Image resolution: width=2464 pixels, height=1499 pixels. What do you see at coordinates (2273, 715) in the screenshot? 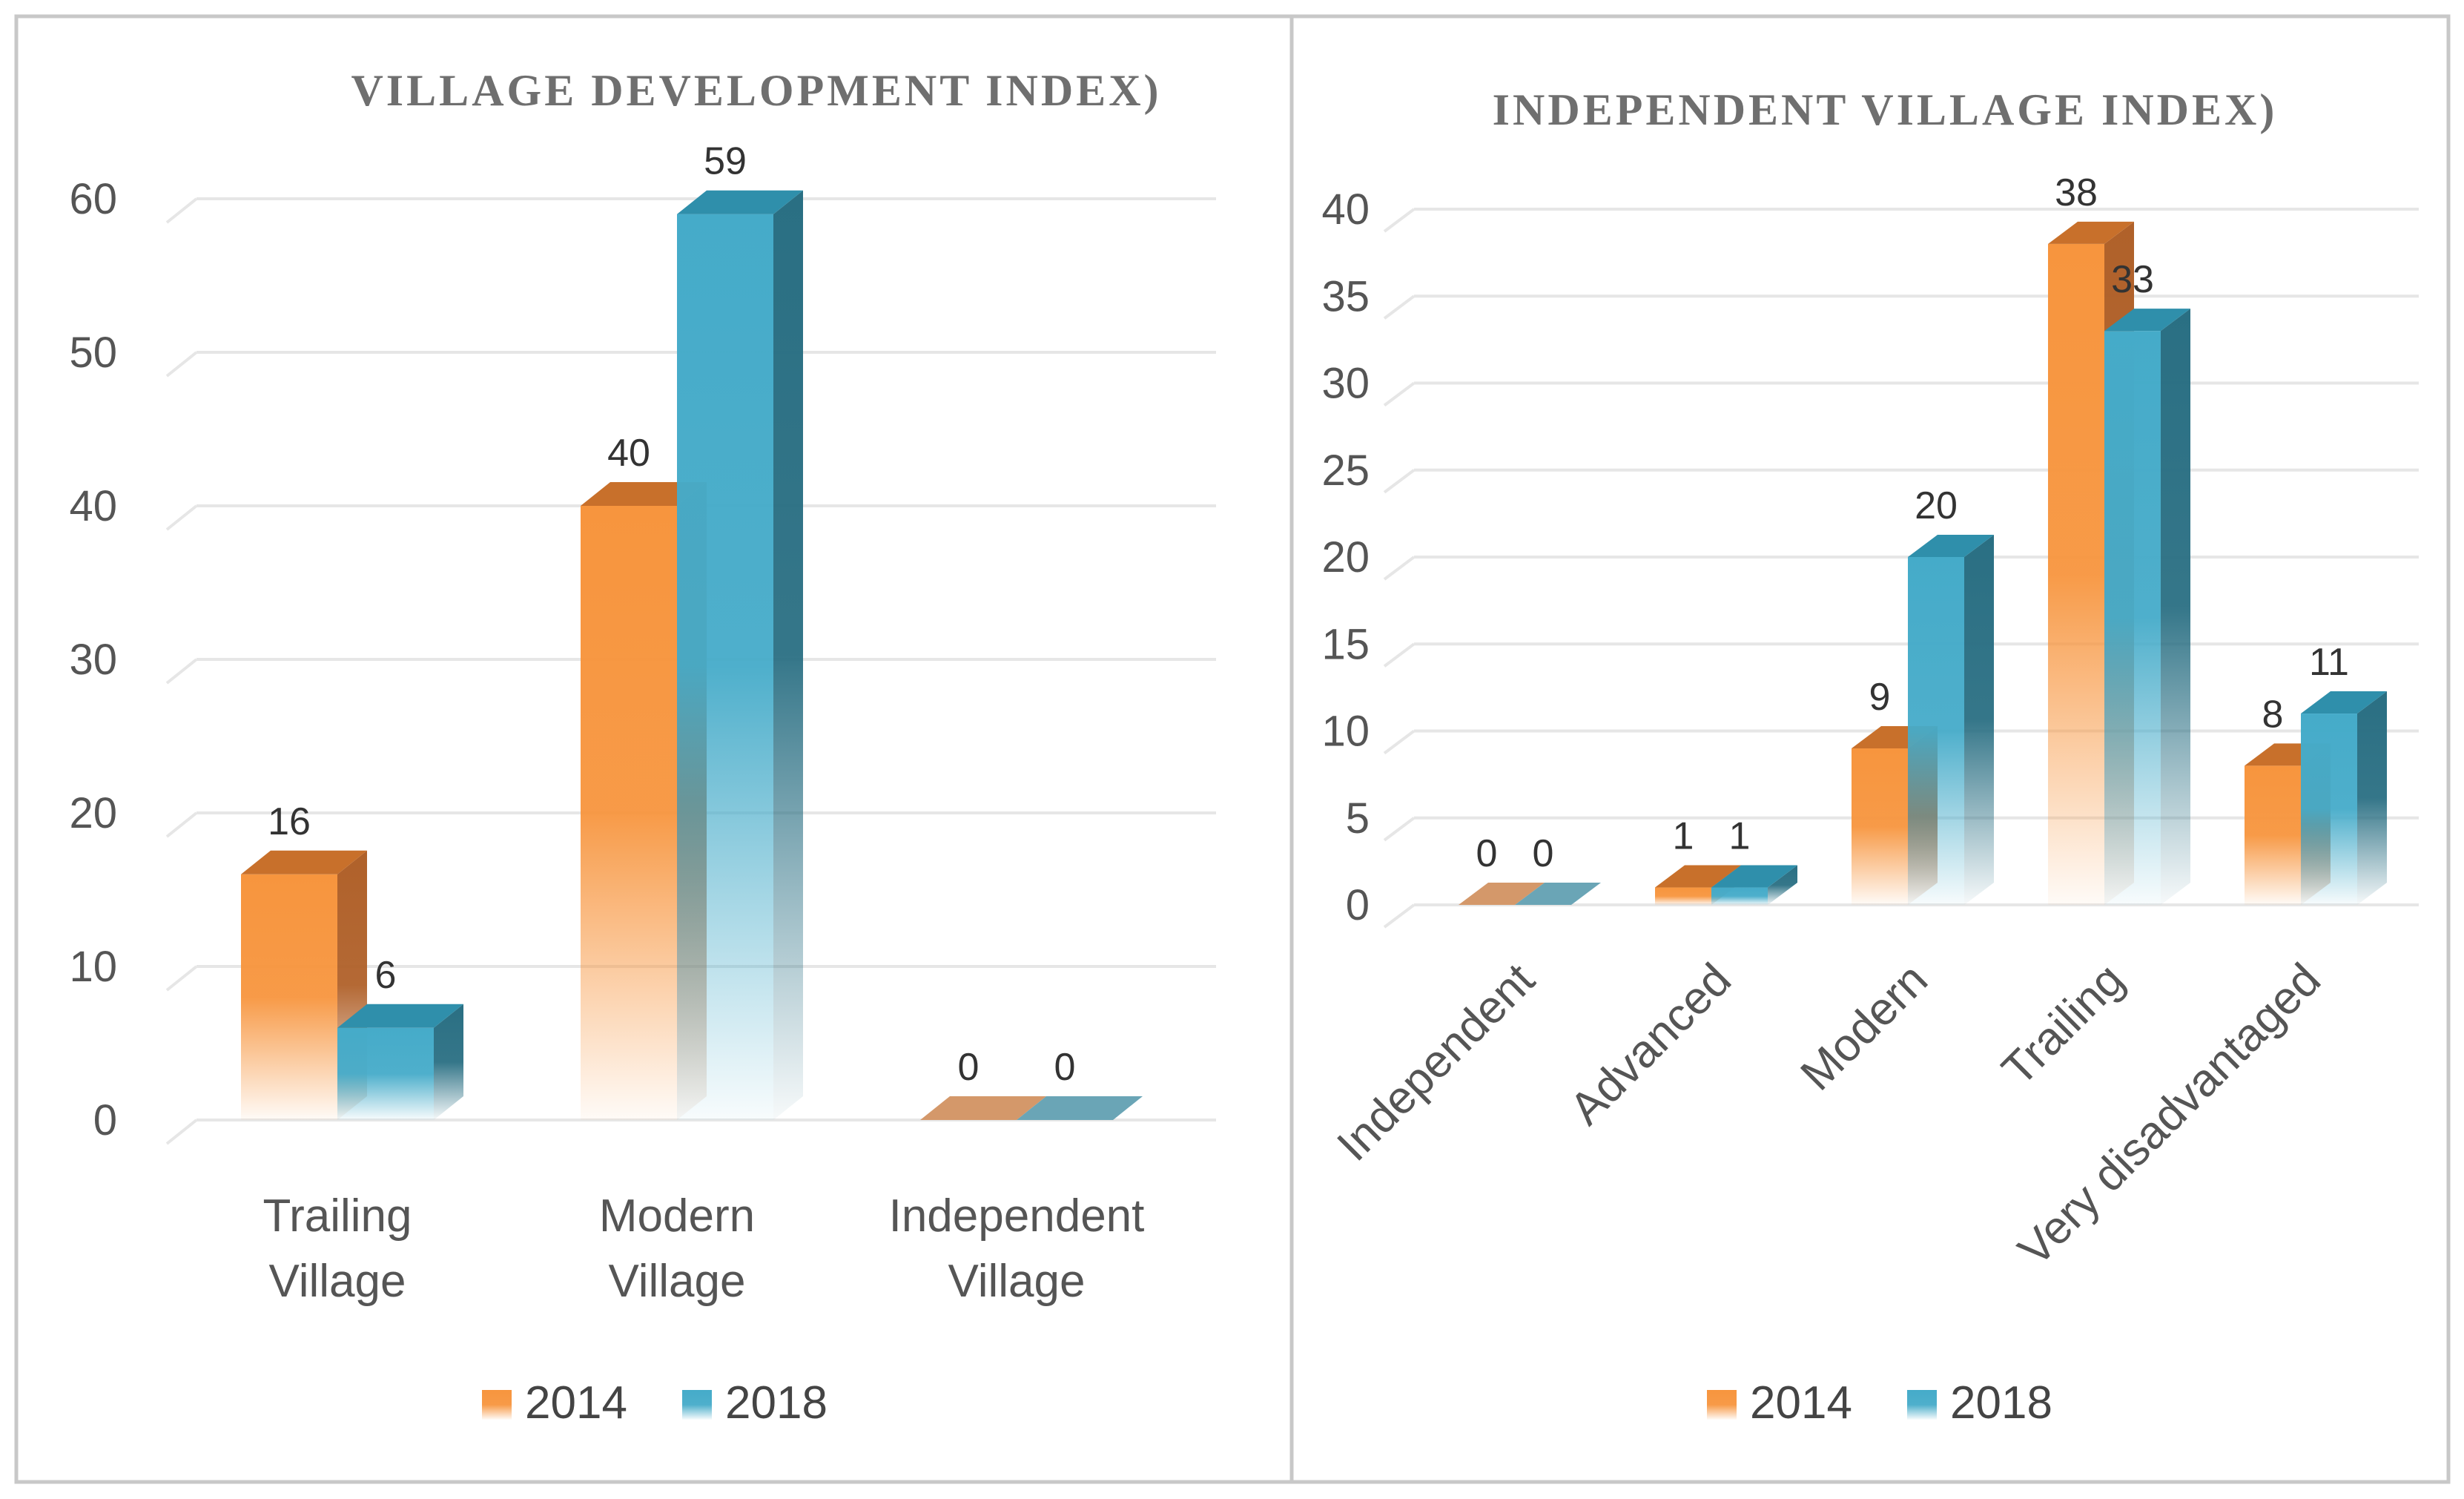
I see `data-label-2014-very-disadvantaged: 8` at bounding box center [2273, 715].